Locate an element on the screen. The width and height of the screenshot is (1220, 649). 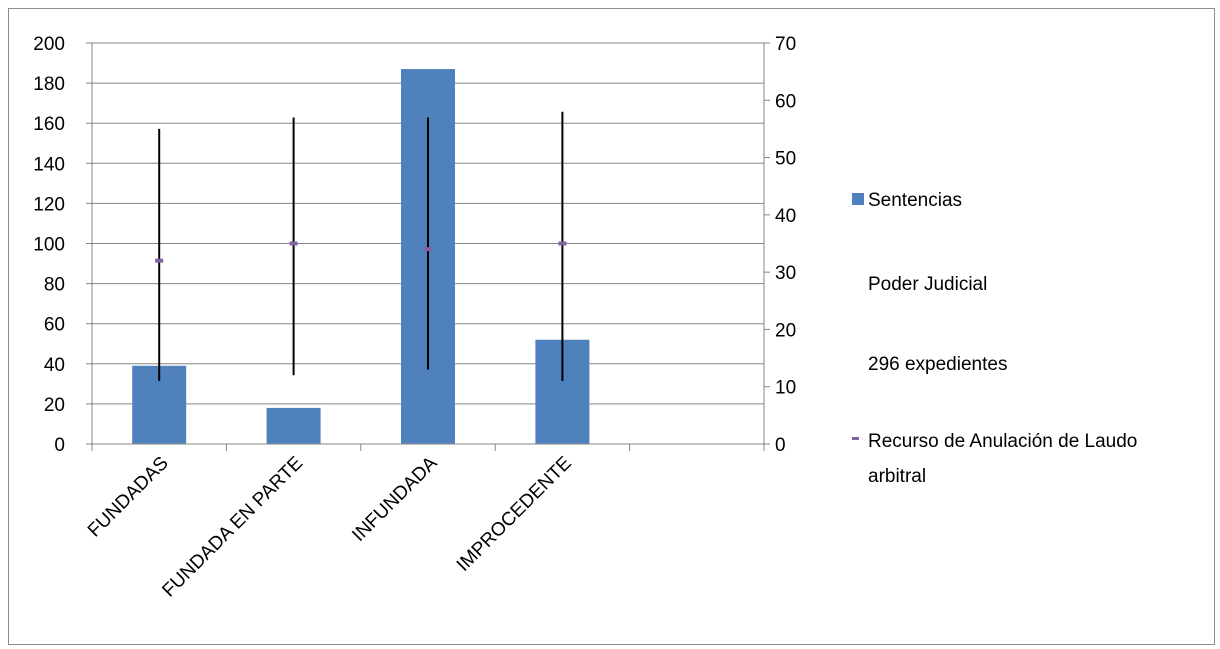
left-tick-label: 80 is located at coordinates (54, 285).